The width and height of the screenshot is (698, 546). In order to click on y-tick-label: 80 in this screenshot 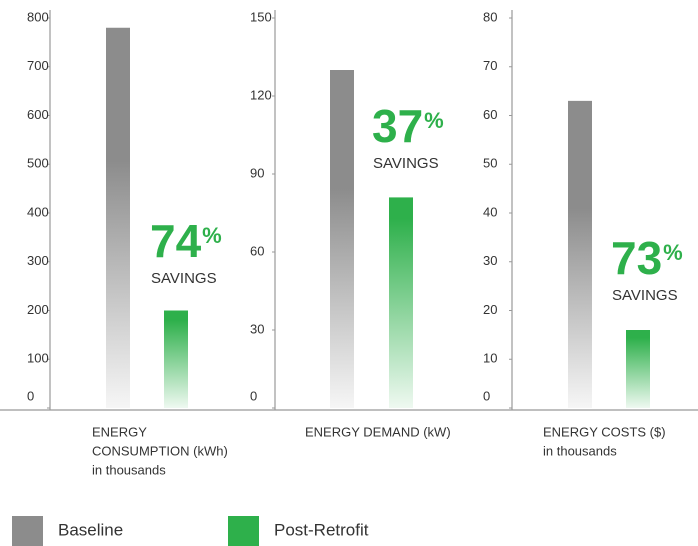, I will do `click(490, 16)`.